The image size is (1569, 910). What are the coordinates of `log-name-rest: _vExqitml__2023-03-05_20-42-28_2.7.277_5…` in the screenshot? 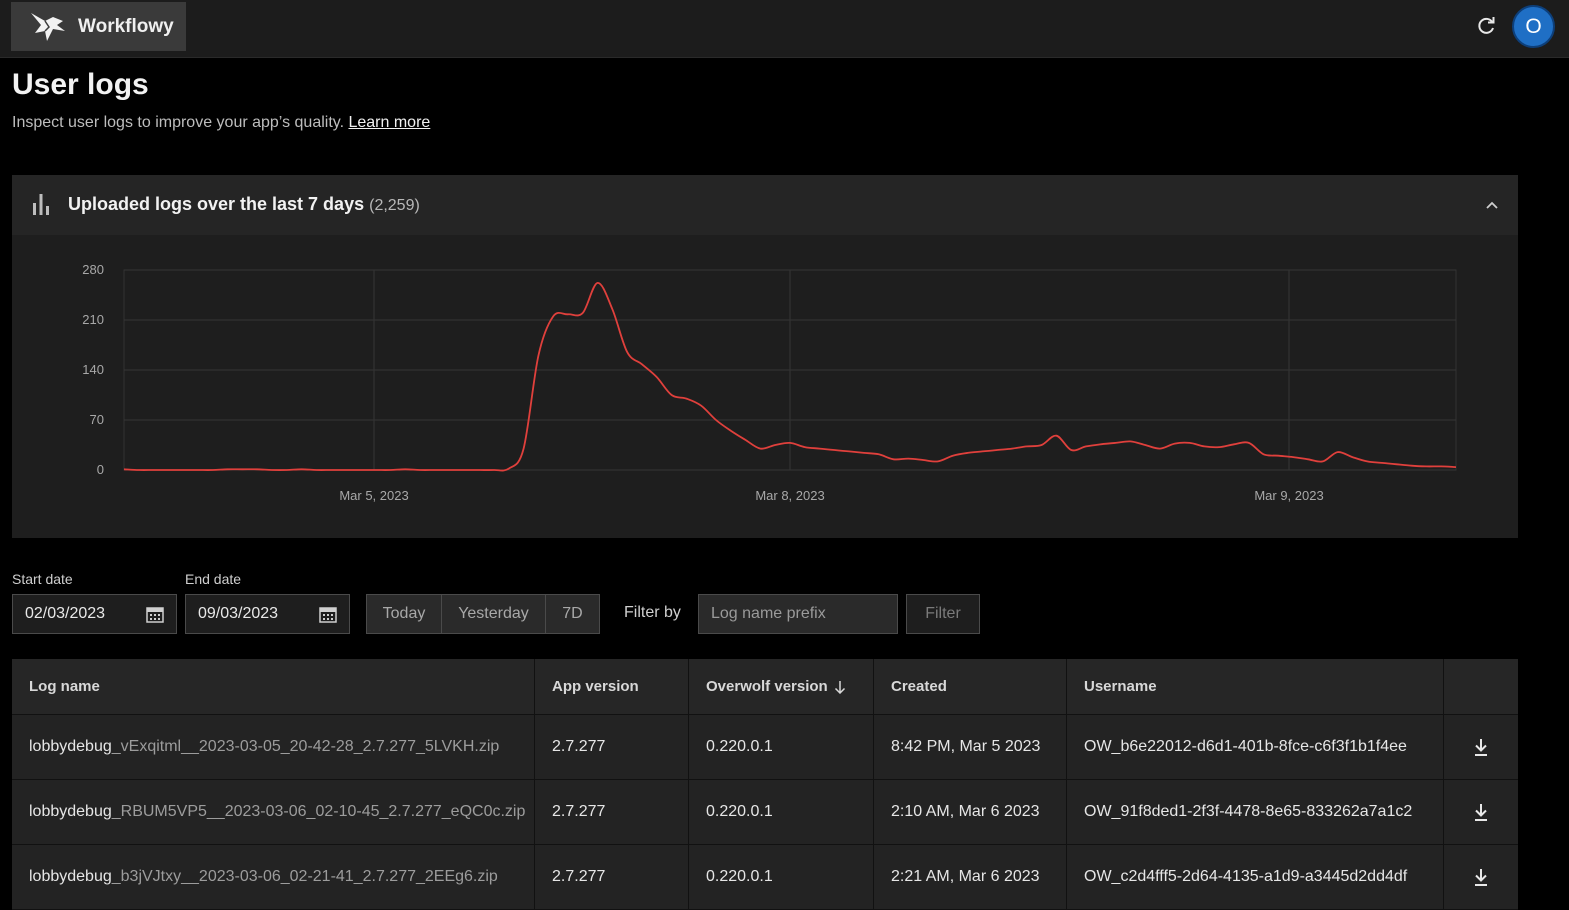 It's located at (305, 746).